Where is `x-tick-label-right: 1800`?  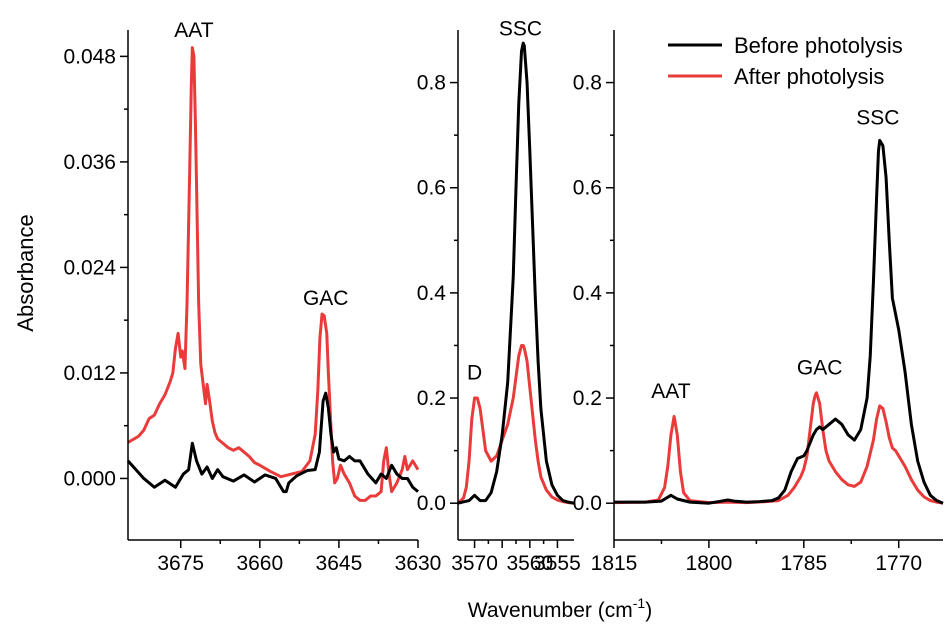 x-tick-label-right: 1800 is located at coordinates (709, 563).